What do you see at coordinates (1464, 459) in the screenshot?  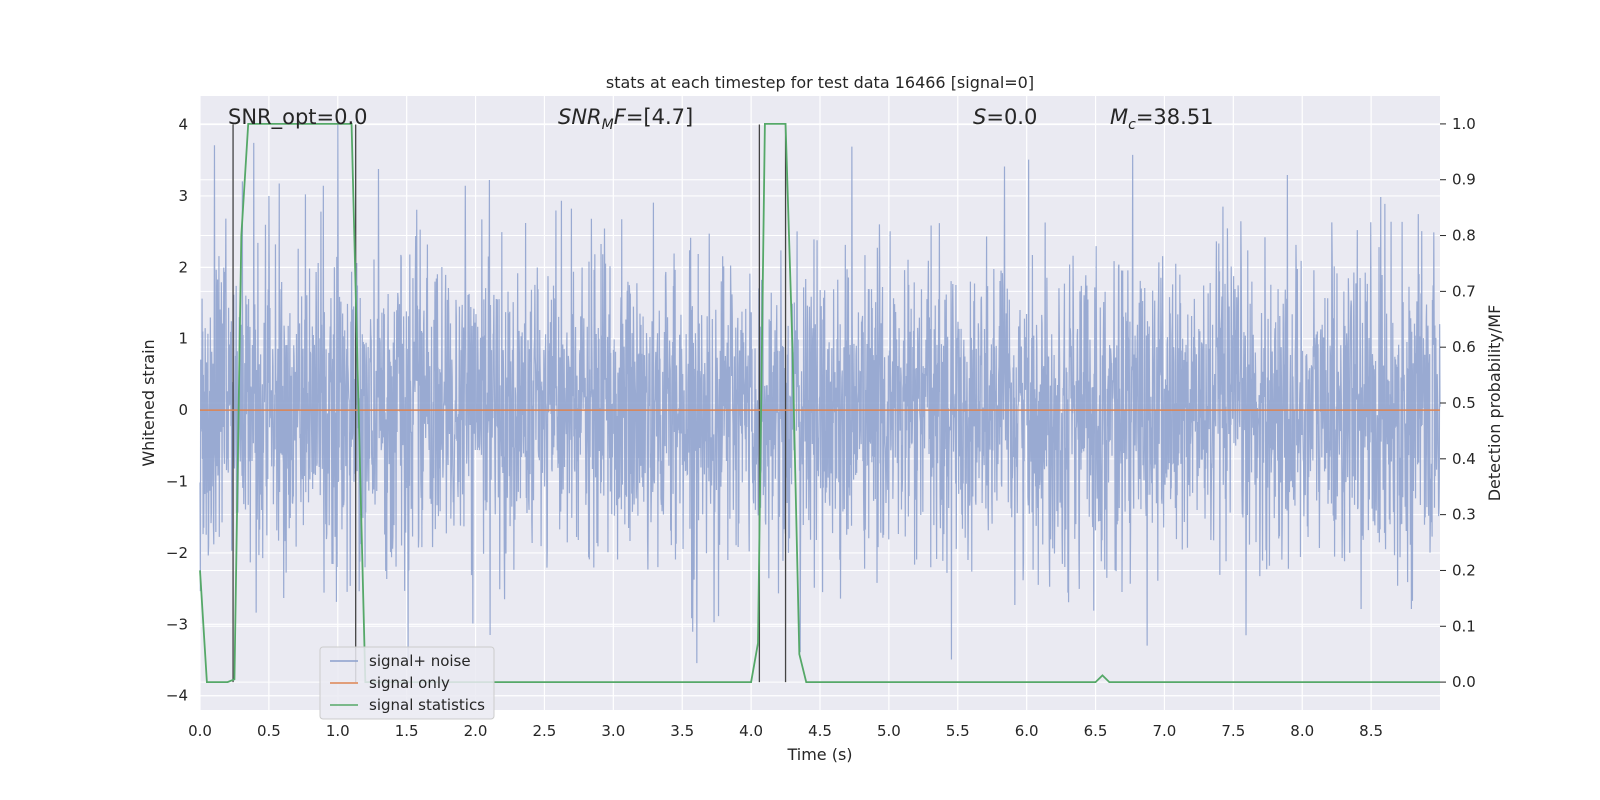 I see `y-right-tick-label: 0.4` at bounding box center [1464, 459].